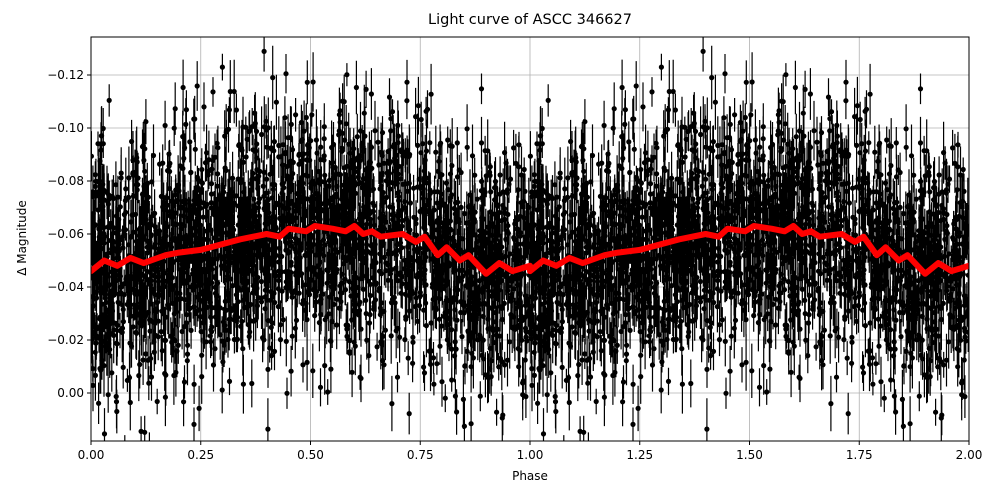  What do you see at coordinates (859, 455) in the screenshot?
I see `x-tick-label: 1.75` at bounding box center [859, 455].